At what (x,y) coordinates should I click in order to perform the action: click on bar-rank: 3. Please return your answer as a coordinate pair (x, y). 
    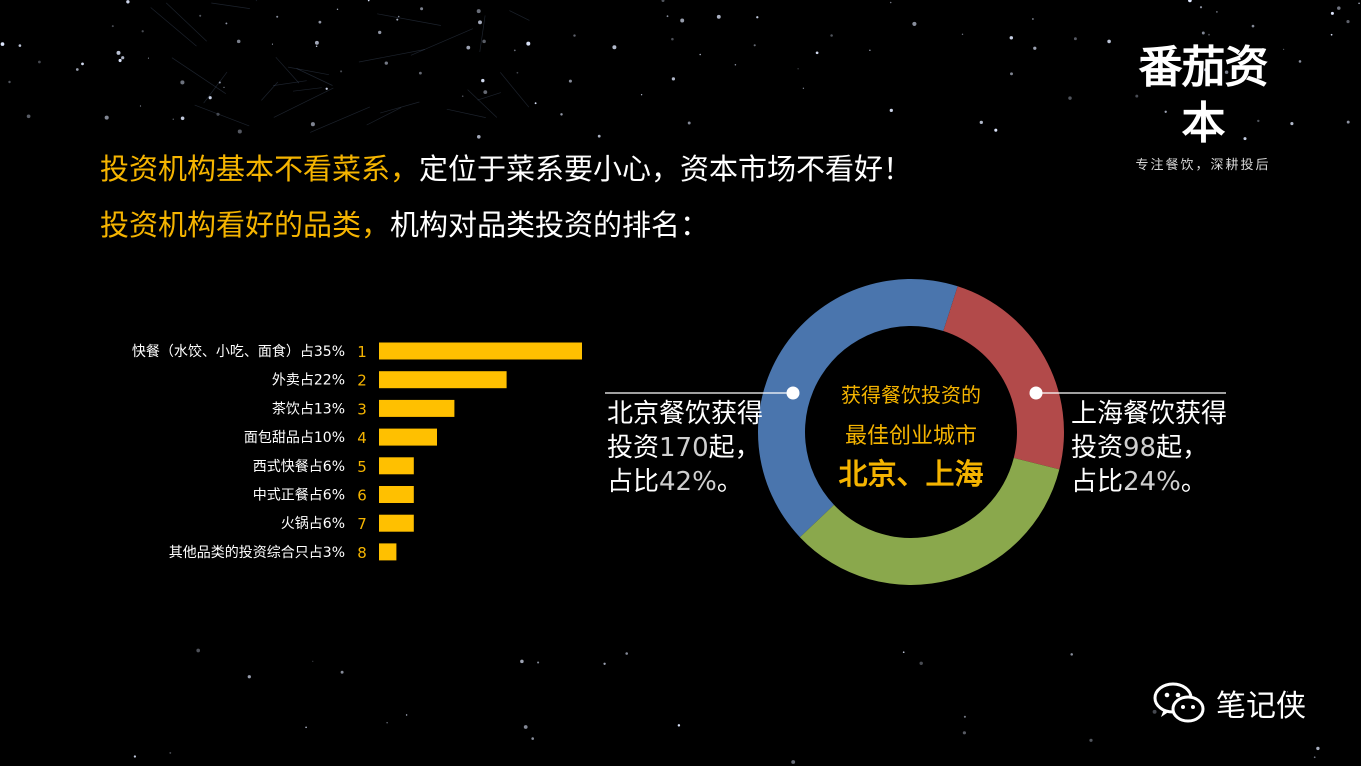
    Looking at the image, I should click on (362, 409).